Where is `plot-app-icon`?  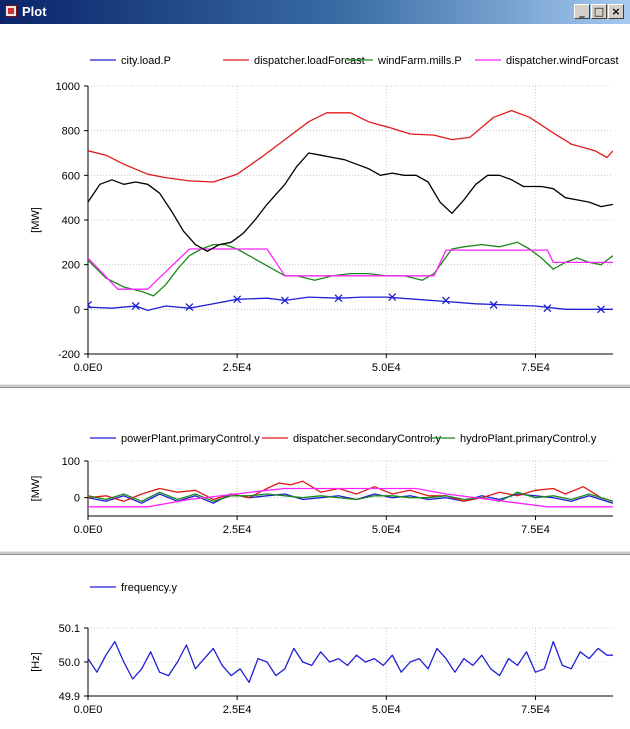
plot-app-icon is located at coordinates (11, 11).